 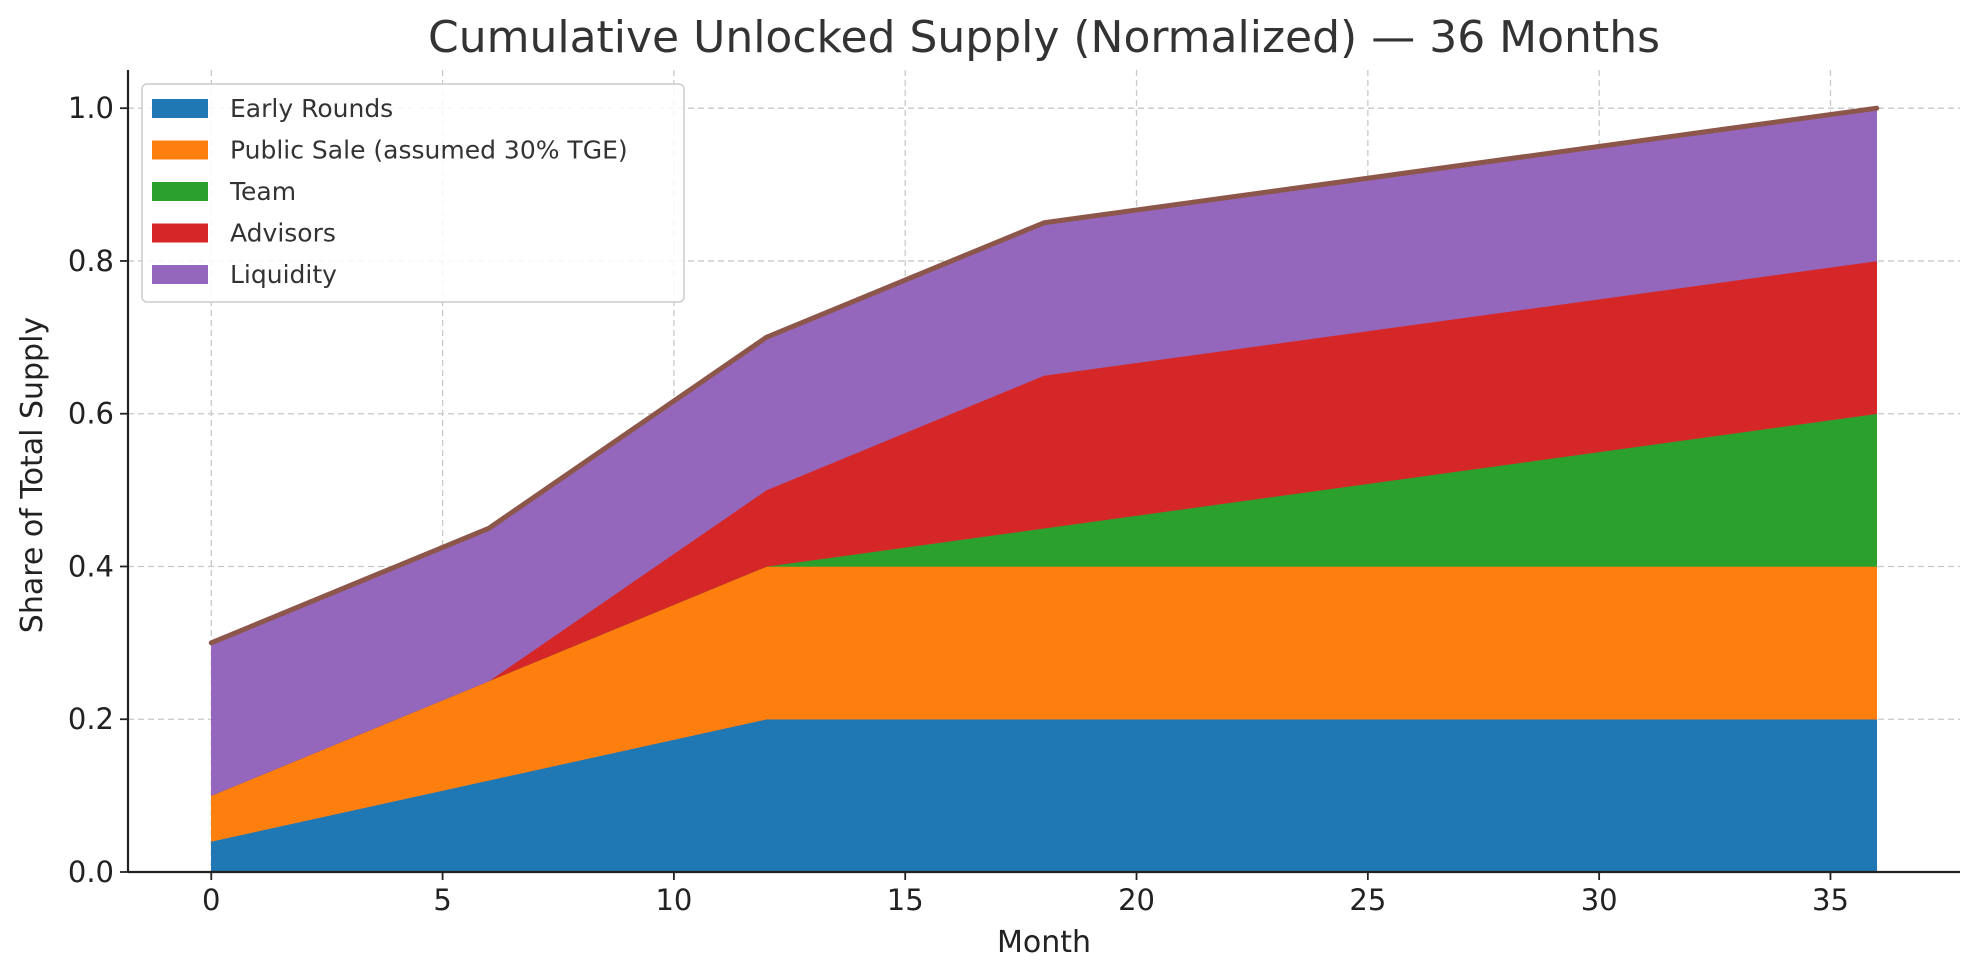 What do you see at coordinates (180, 274) in the screenshot?
I see `legend-swatch-liquidity` at bounding box center [180, 274].